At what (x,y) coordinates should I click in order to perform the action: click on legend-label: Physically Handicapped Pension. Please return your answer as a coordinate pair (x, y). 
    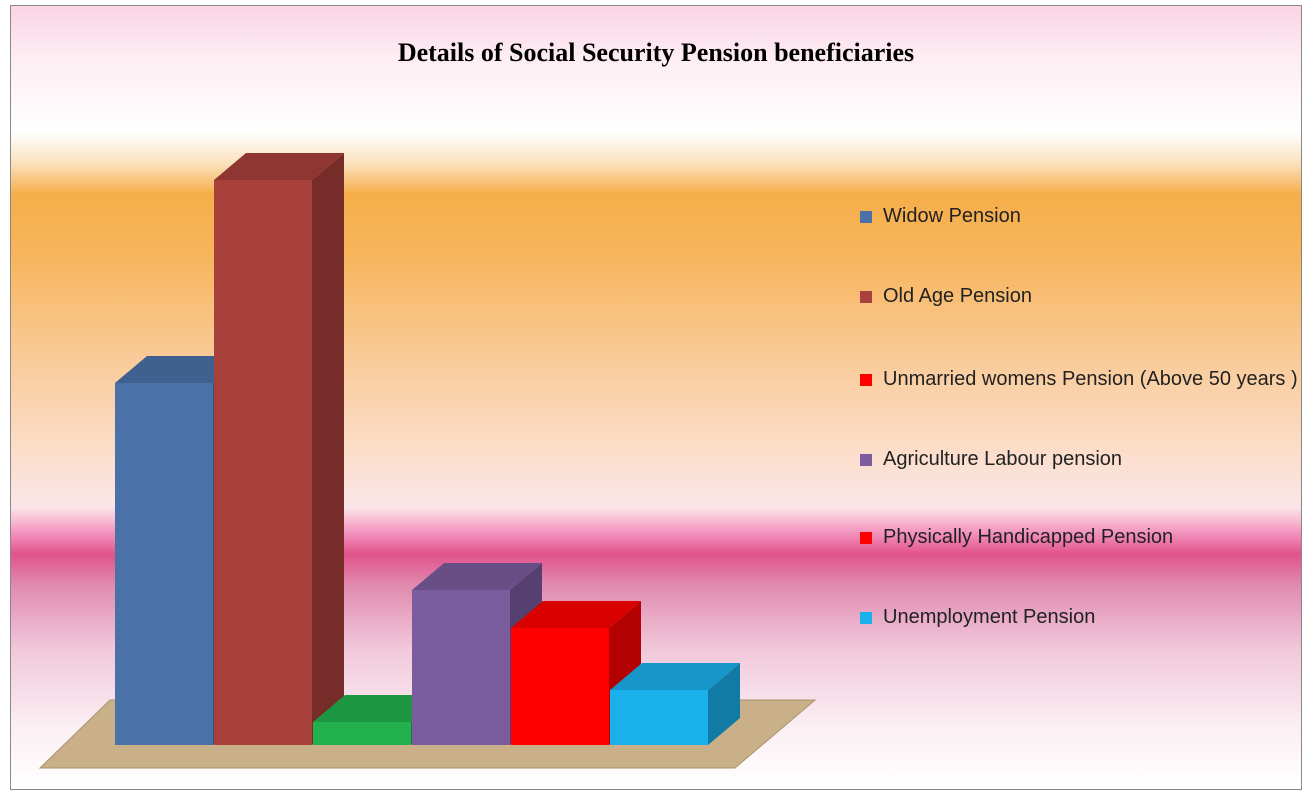
    Looking at the image, I should click on (1028, 537).